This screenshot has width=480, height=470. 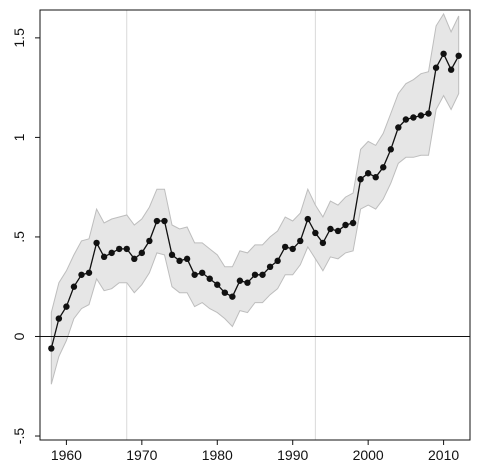 I want to click on x-tick-label: 1990, so click(x=292, y=455).